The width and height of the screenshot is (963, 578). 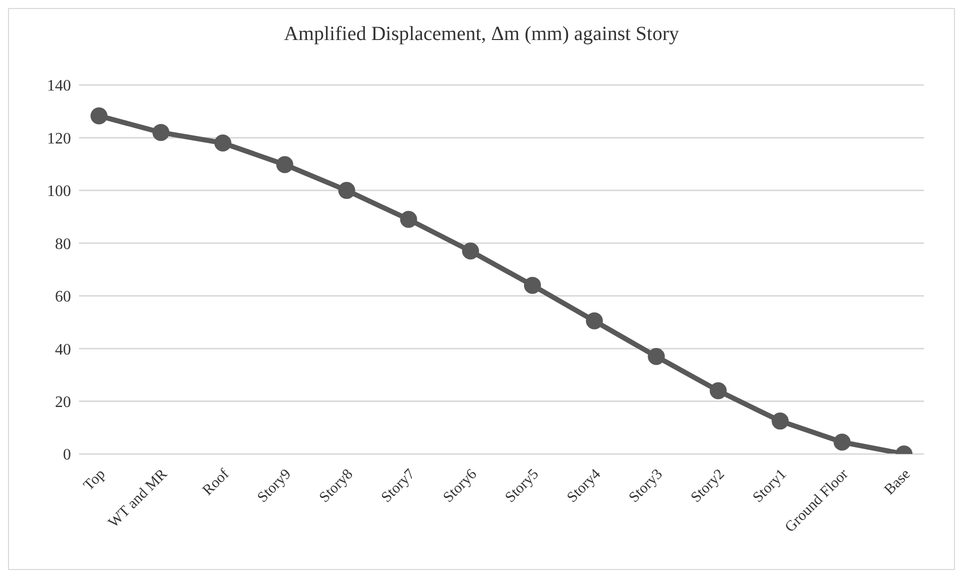 What do you see at coordinates (63, 402) in the screenshot?
I see `y-tick-label: 20` at bounding box center [63, 402].